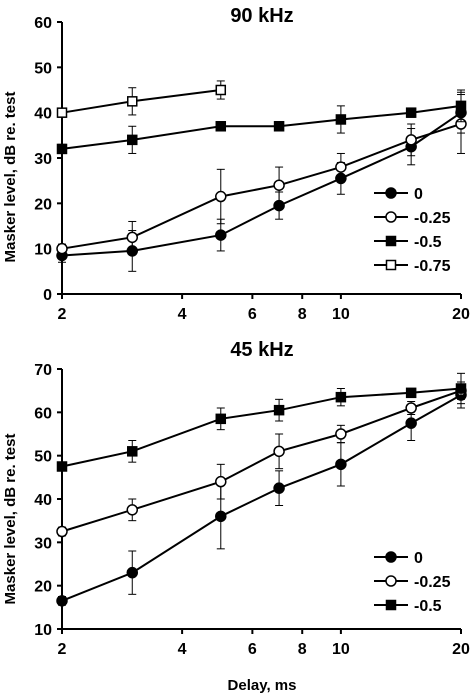  Describe the element at coordinates (261, 16) in the screenshot. I see `chart-title: 90 kHz` at that location.